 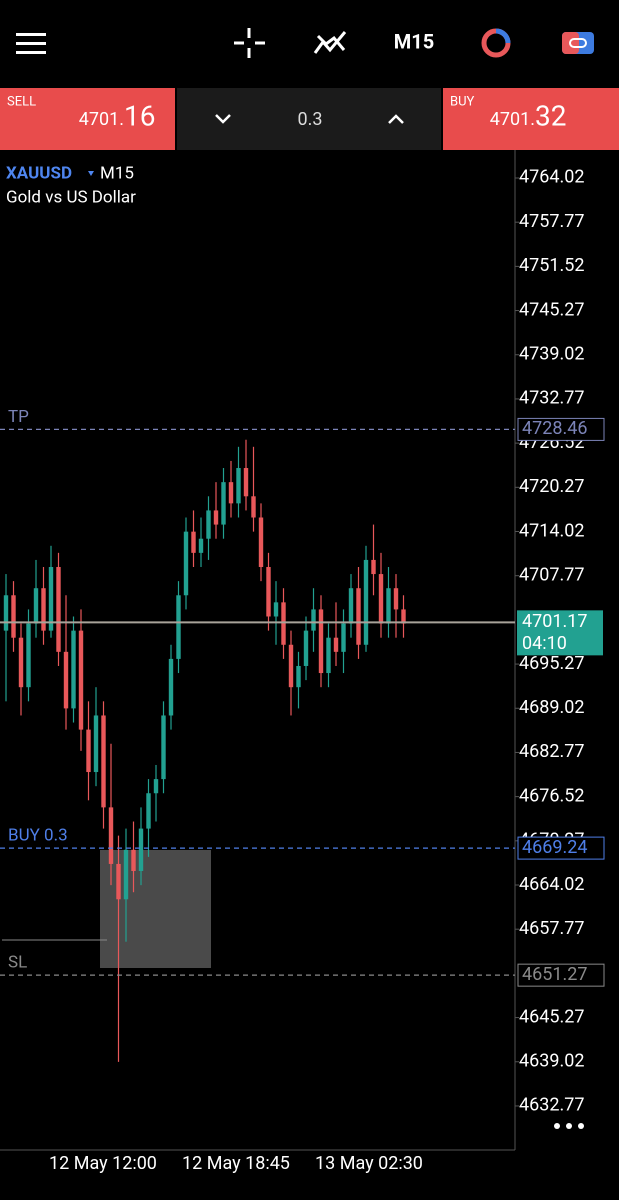 I want to click on crosshair-button, so click(x=249, y=43).